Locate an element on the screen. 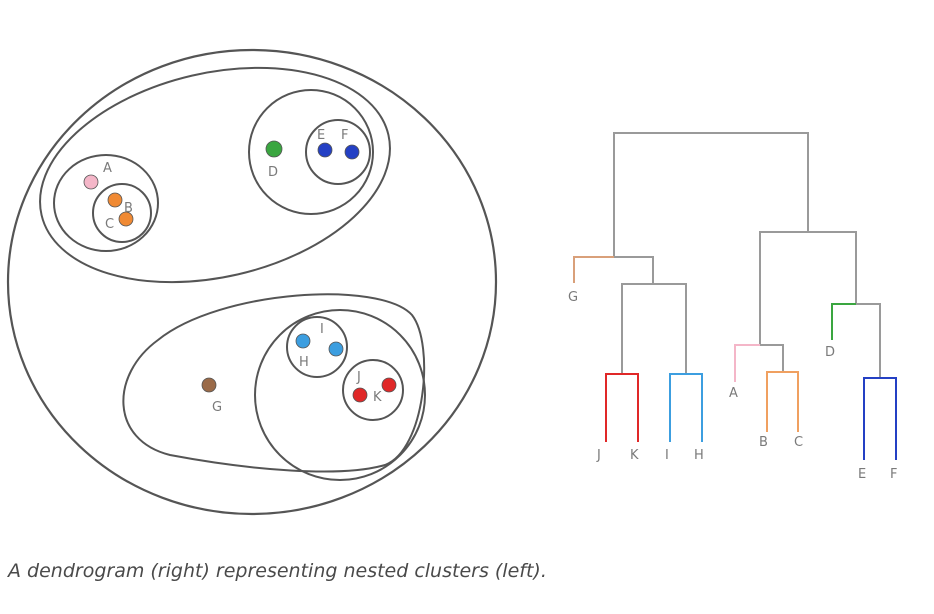 This screenshot has height=614, width=934. dendrogram-branch-ih is located at coordinates (686, 407).